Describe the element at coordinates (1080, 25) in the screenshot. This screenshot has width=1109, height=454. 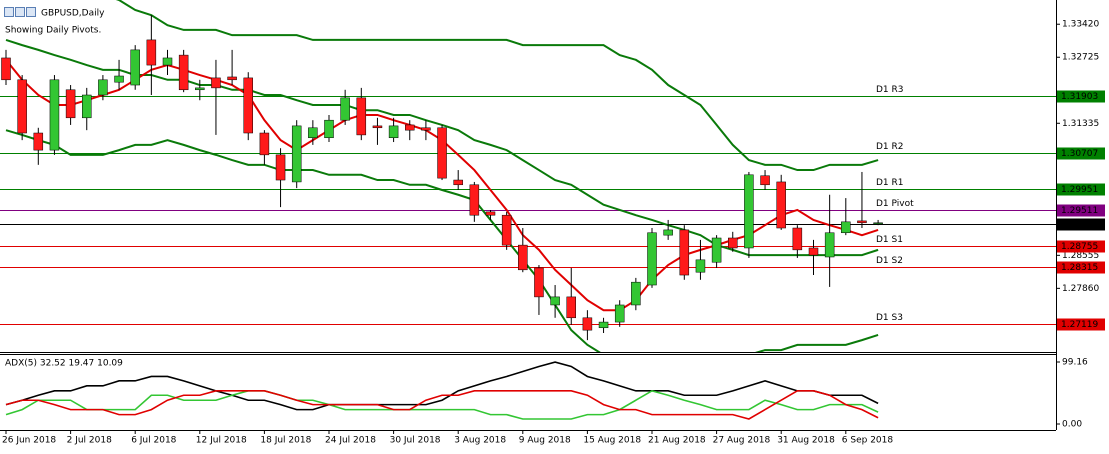
I see `y-tick-label: 1.33420` at that location.